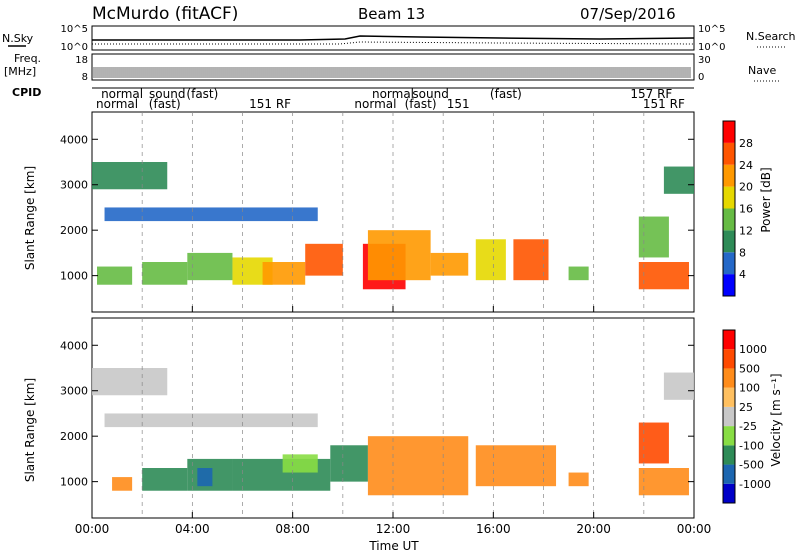 The image size is (800, 554). What do you see at coordinates (292, 529) in the screenshot?
I see `x-tick-label-2: 08:00` at bounding box center [292, 529].